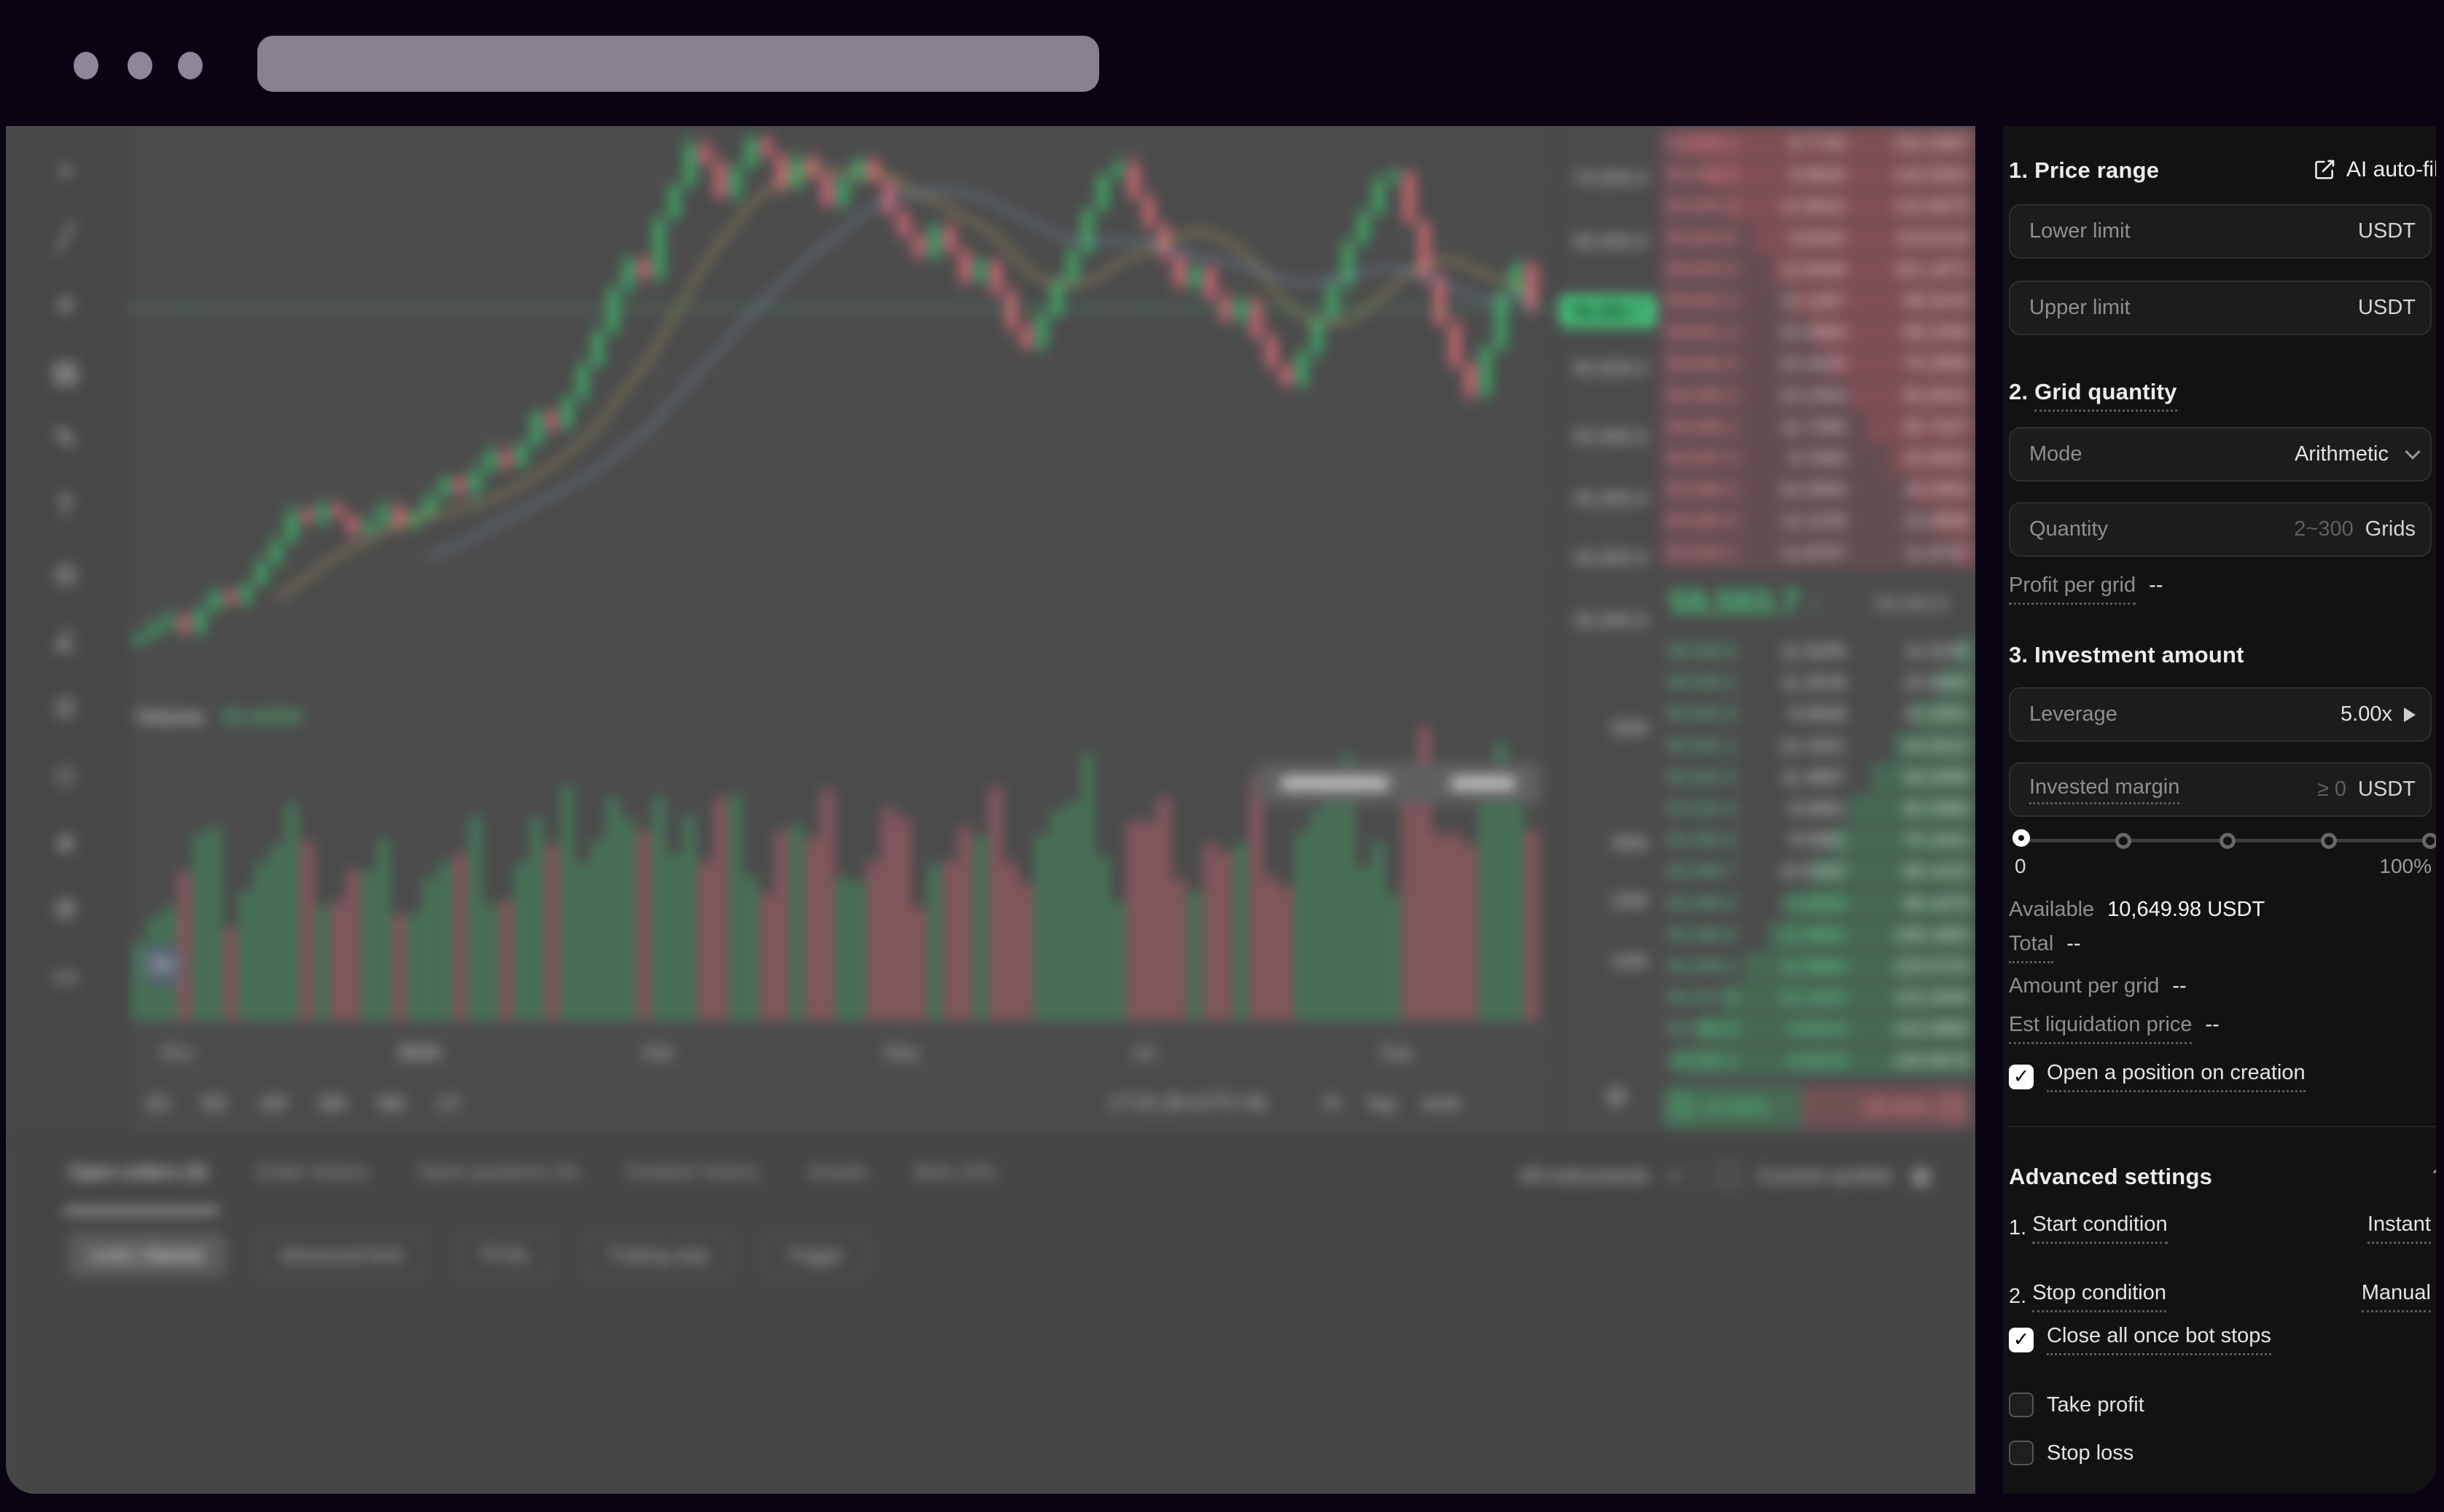 This screenshot has width=2444, height=1512. Describe the element at coordinates (1817, 459) in the screenshot. I see `orderbook-row: 59,597.0 9.7669 43.9922` at that location.